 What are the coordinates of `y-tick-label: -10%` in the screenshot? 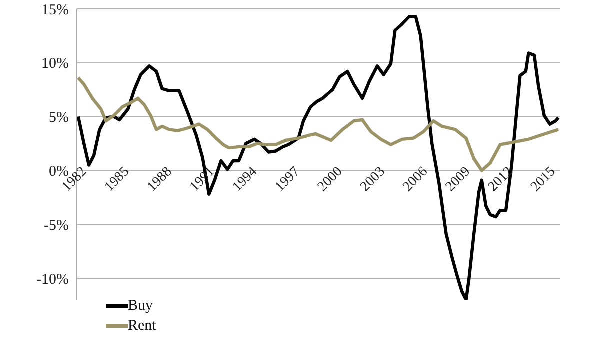 It's located at (52, 280).